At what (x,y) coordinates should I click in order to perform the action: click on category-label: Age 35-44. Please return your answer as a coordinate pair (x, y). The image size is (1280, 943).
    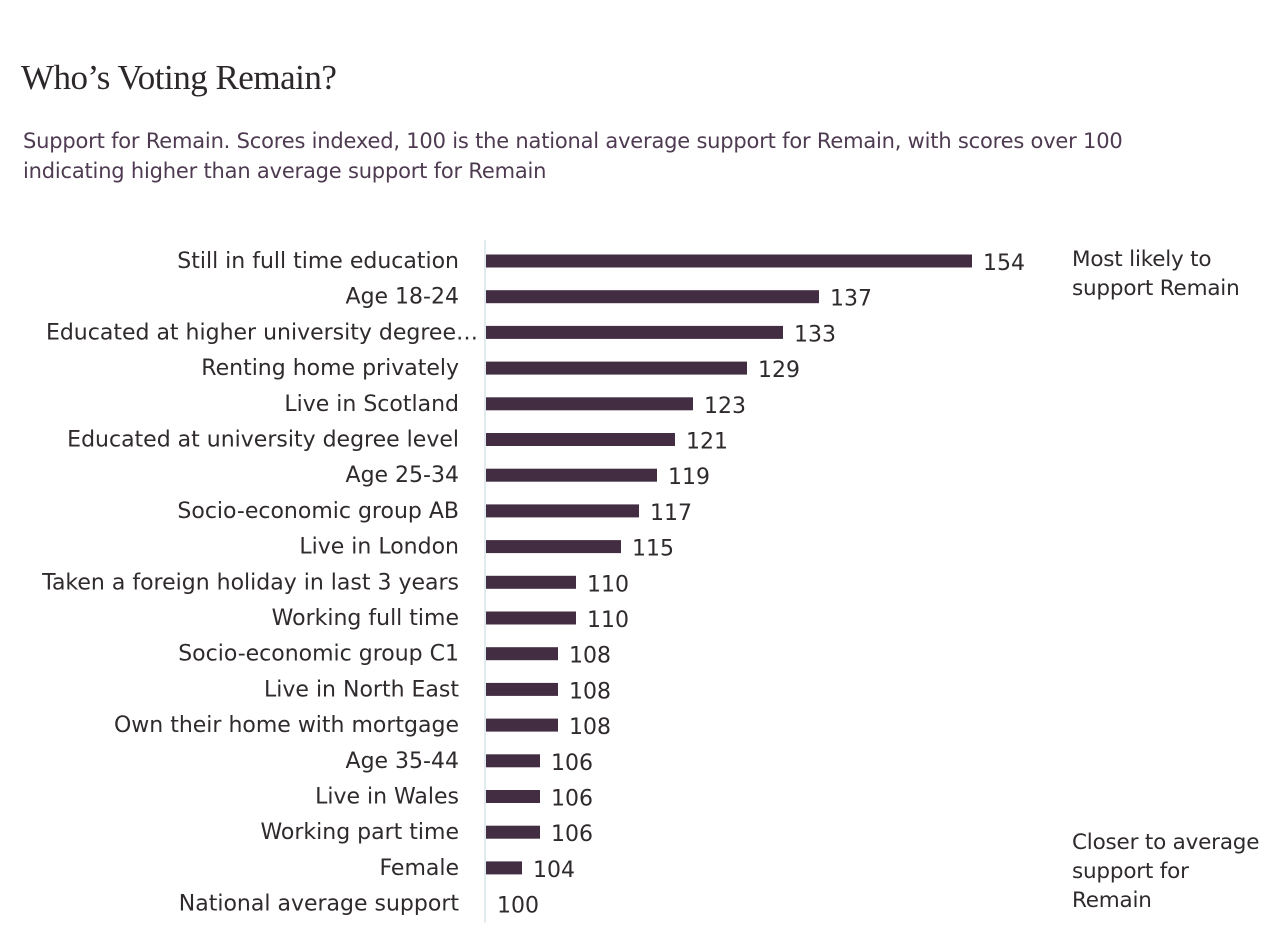
    Looking at the image, I should click on (402, 761).